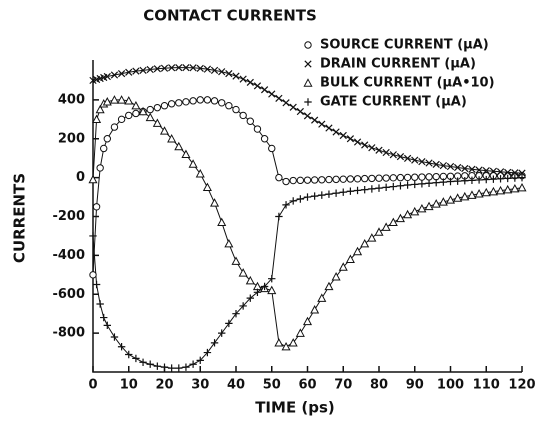  What do you see at coordinates (68, 216) in the screenshot?
I see `y-tick-label: -200` at bounding box center [68, 216].